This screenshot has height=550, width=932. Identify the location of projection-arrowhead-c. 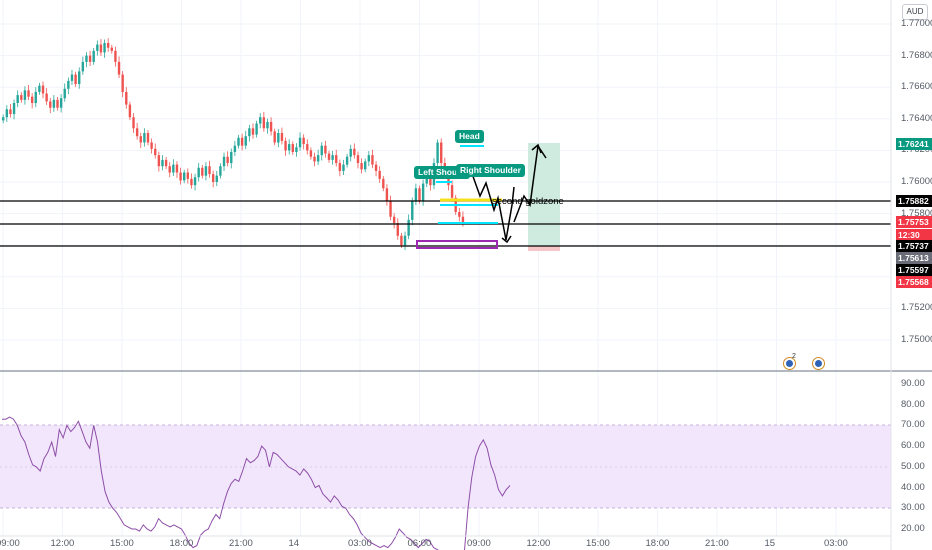
(506, 239).